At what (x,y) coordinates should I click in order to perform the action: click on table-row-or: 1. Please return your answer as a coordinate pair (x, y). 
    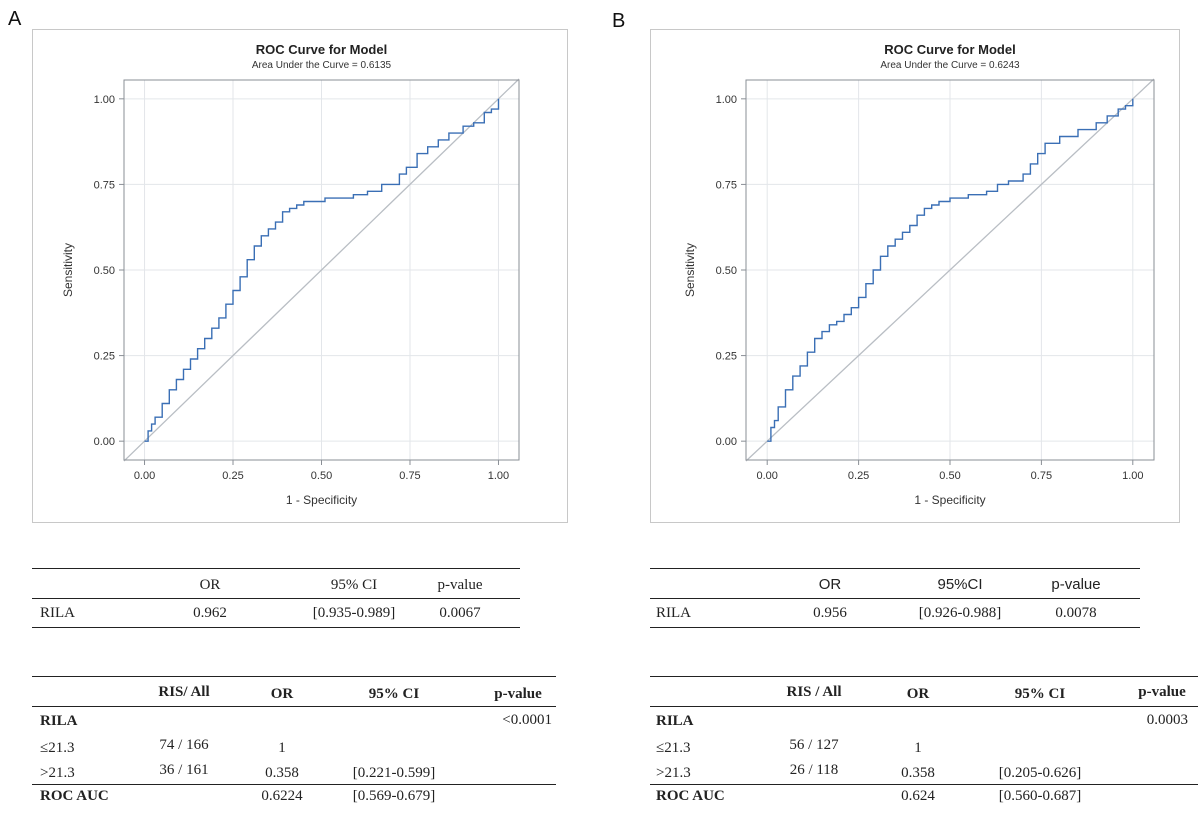
    Looking at the image, I should click on (918, 748).